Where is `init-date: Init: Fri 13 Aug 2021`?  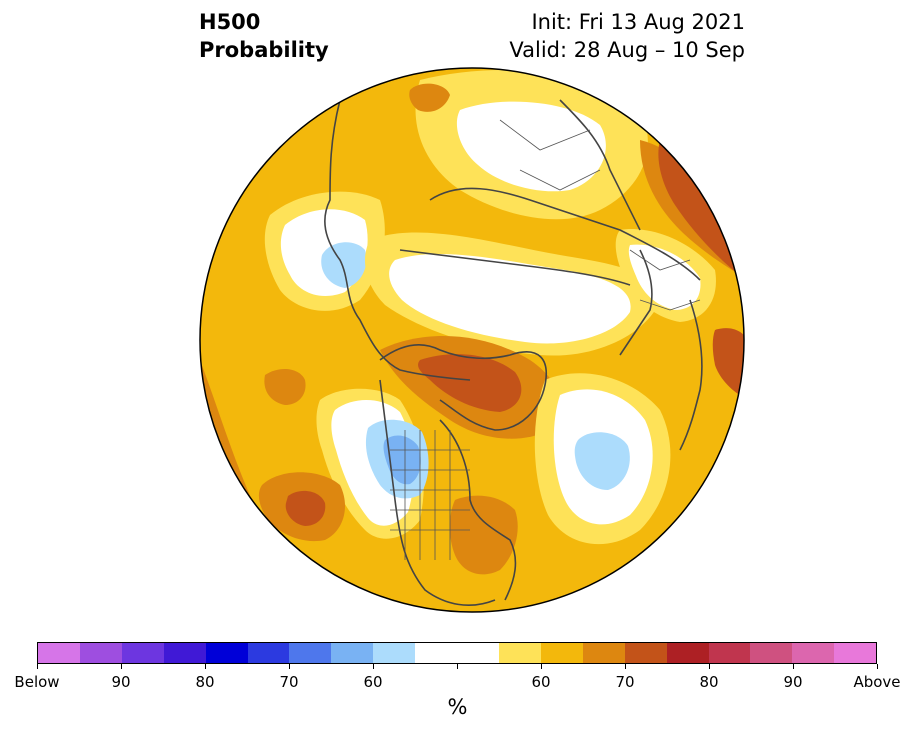 init-date: Init: Fri 13 Aug 2021 is located at coordinates (638, 22).